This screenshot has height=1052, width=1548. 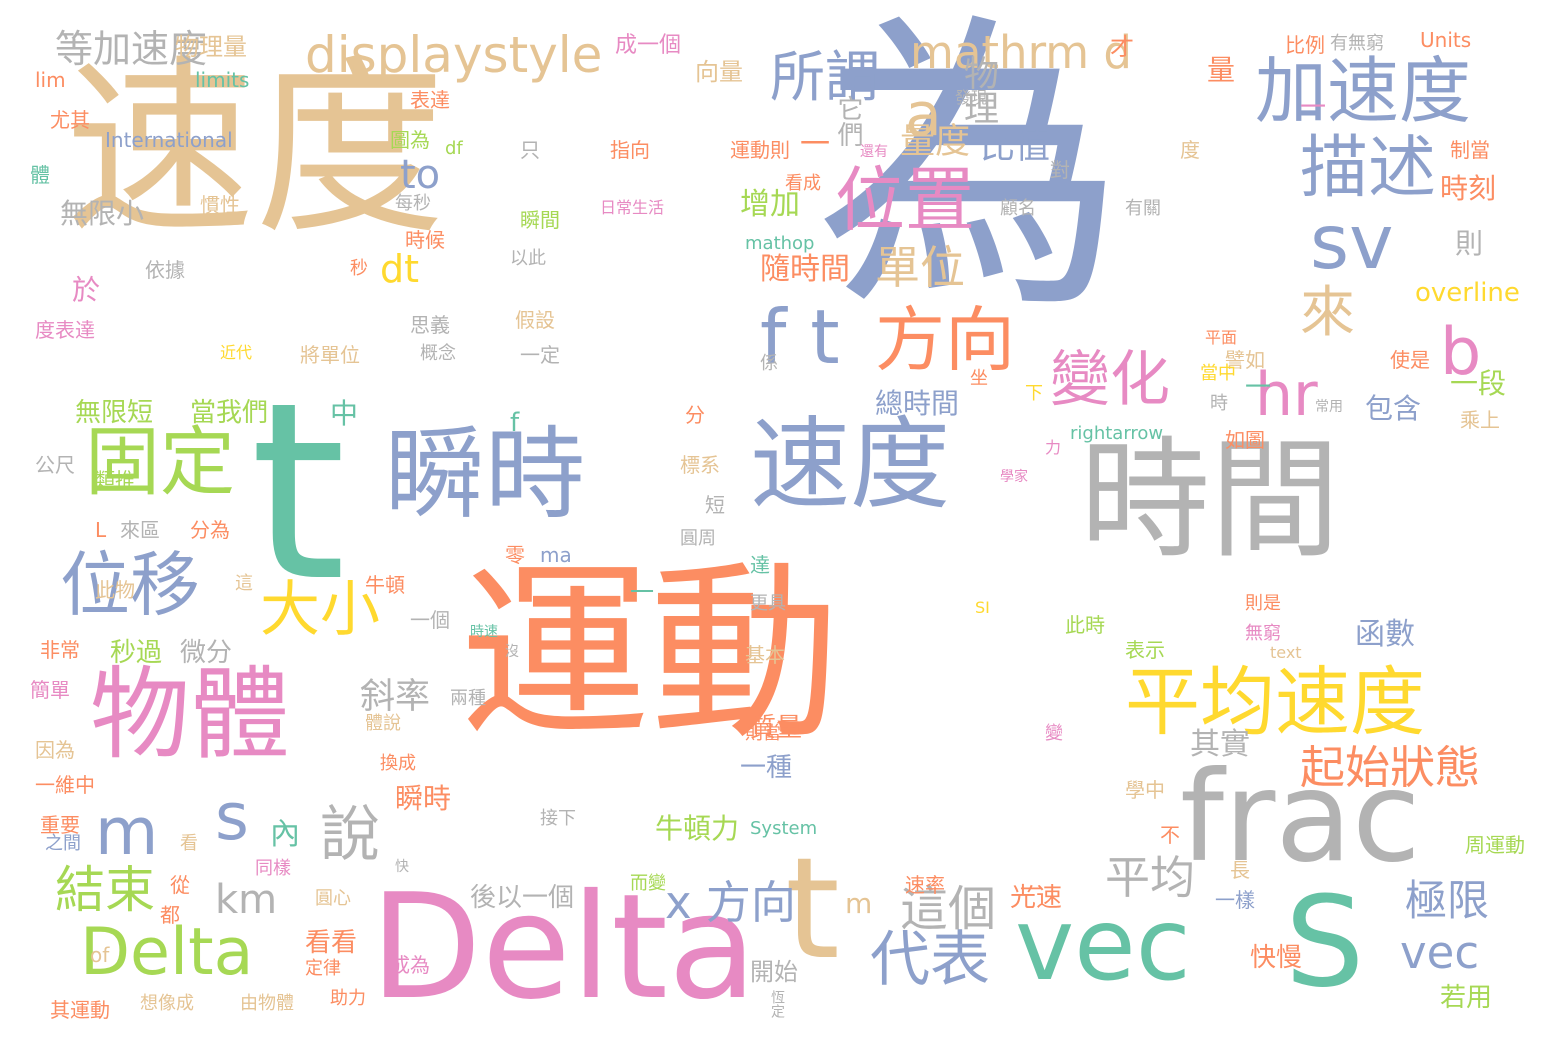 What do you see at coordinates (236, 352) in the screenshot?
I see `cloud-word: 近代` at bounding box center [236, 352].